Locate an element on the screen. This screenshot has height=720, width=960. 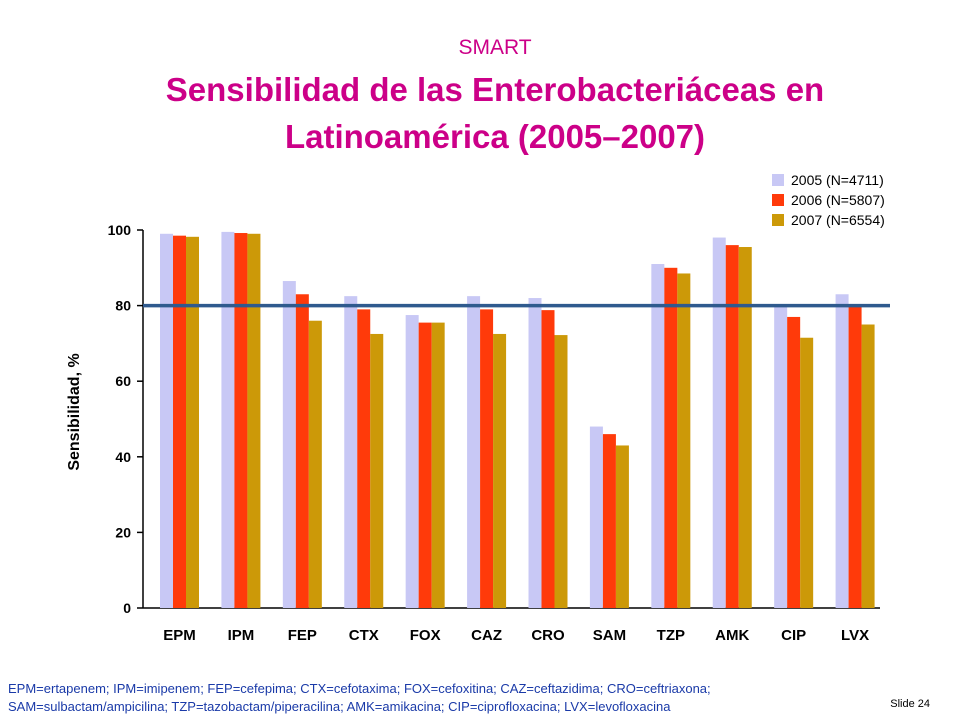
x-tick-label: IPM is located at coordinates (241, 635).